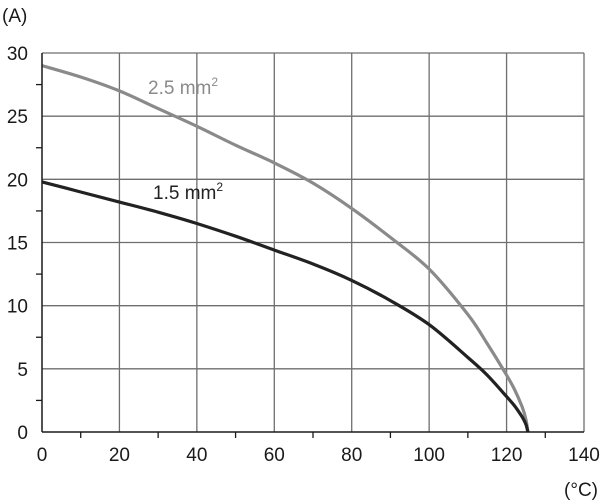 The height and width of the screenshot is (503, 600). Describe the element at coordinates (42, 455) in the screenshot. I see `x-tick-label-0: 0` at that location.